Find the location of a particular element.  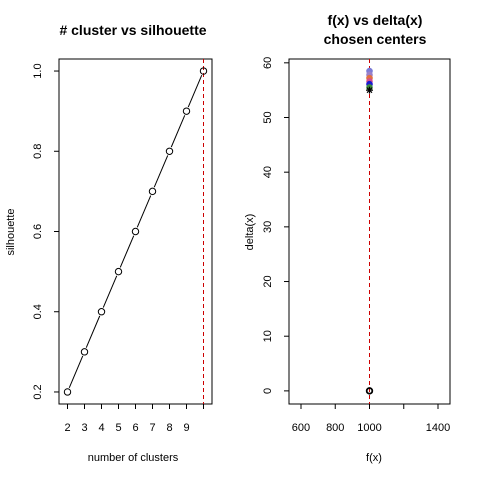

chart-1-x-label: number of clusters is located at coordinates (133, 458).